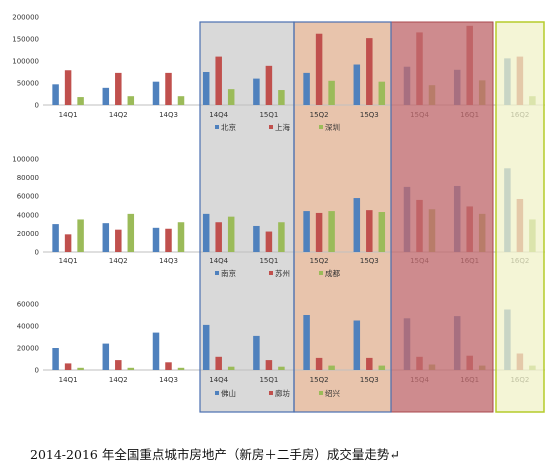 Image resolution: width=559 pixels, height=463 pixels. What do you see at coordinates (215, 454) in the screenshot?
I see `figure-caption: 2014-2016 年全国重点城市房地产（新房＋二手房）成交量走势↵` at bounding box center [215, 454].